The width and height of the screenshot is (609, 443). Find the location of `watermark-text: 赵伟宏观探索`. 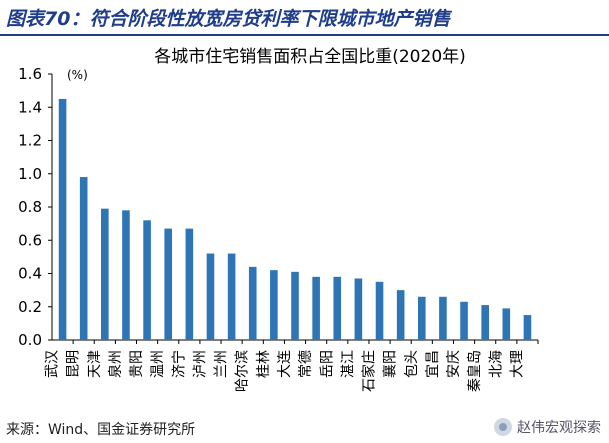

watermark-text: 赵伟宏观探索 is located at coordinates (559, 428).